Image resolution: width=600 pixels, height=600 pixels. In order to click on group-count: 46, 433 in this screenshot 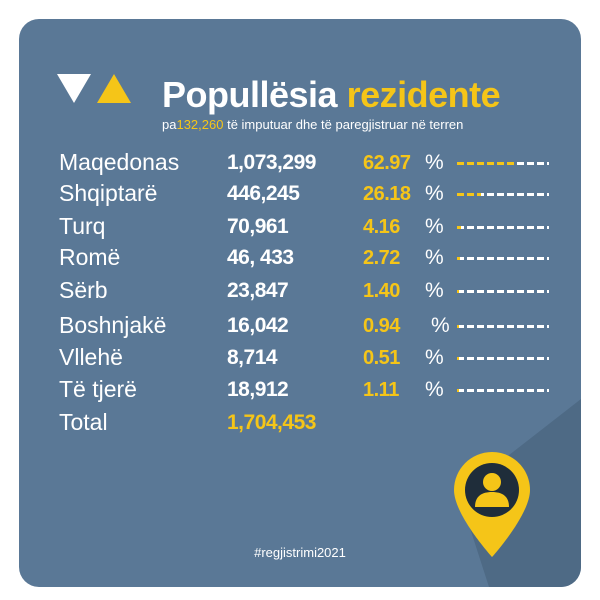, I will do `click(260, 257)`.